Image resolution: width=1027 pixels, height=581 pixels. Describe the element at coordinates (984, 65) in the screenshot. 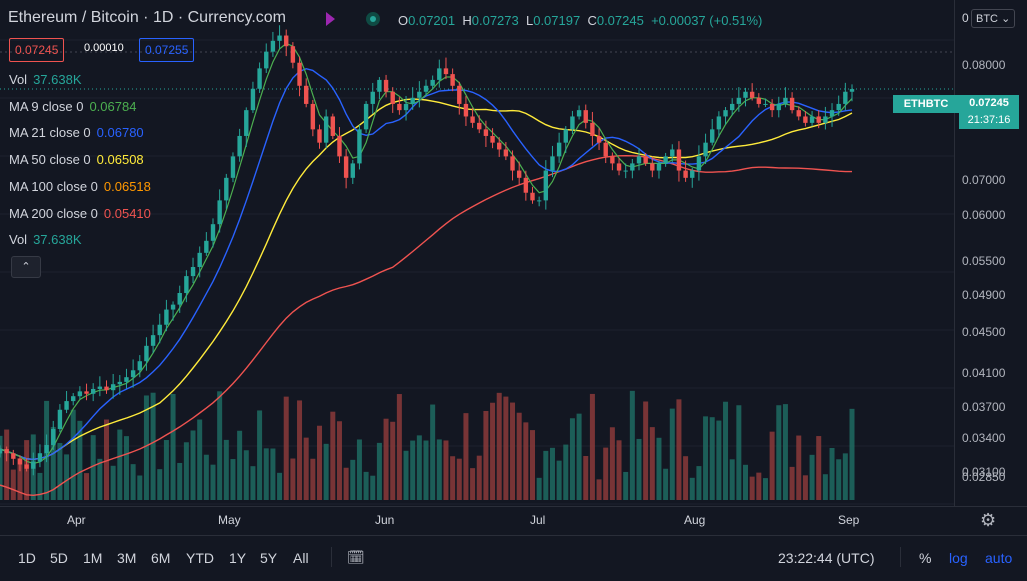

I see `price-tick-label: 0.08000` at that location.